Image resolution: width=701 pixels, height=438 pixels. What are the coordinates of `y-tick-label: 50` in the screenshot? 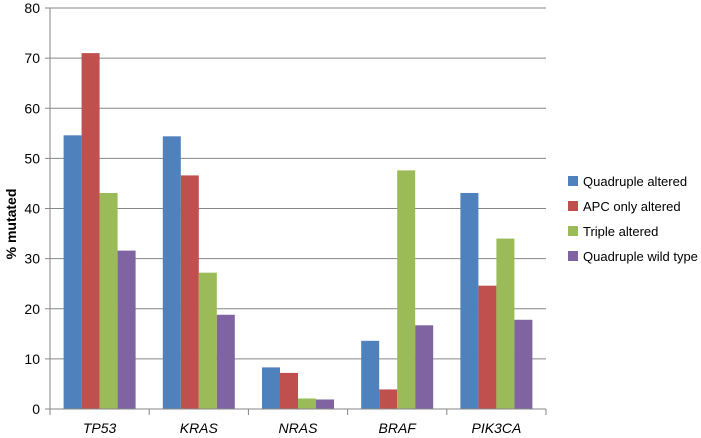 It's located at (32, 158).